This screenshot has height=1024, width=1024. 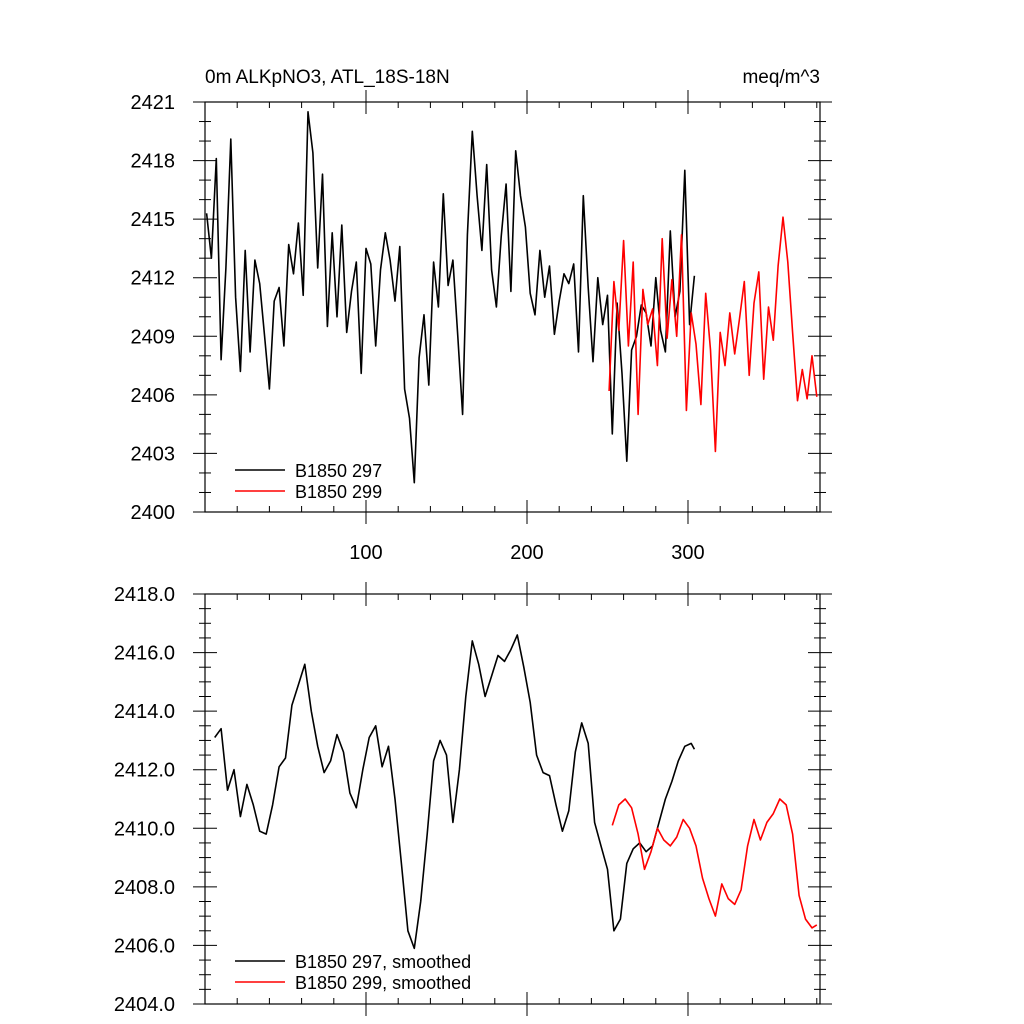 I want to click on series-line-b1850-299-smoothed, so click(x=714, y=863).